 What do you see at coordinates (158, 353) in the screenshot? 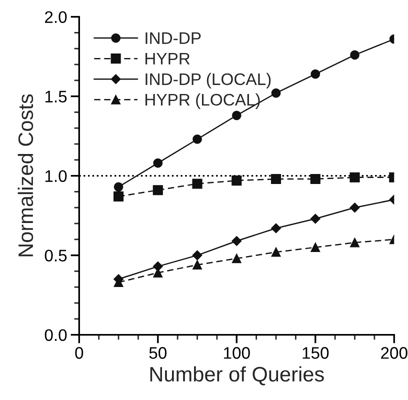
I see `x-tick-label: 50` at bounding box center [158, 353].